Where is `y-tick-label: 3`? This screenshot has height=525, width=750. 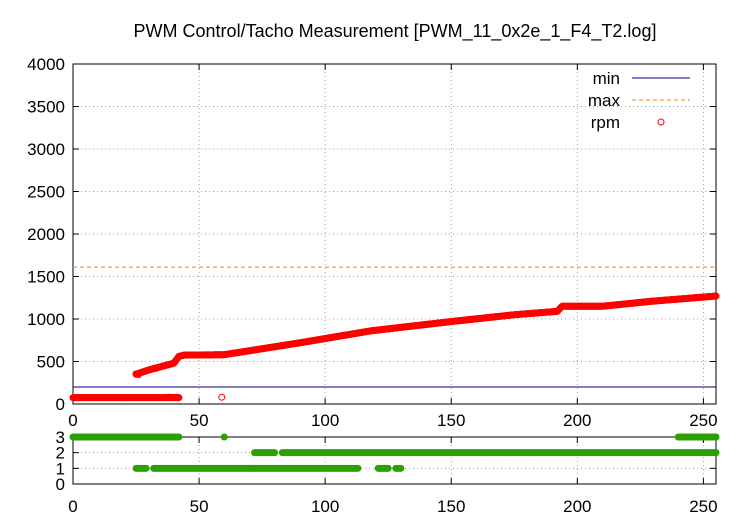
y-tick-label: 3 is located at coordinates (60, 437).